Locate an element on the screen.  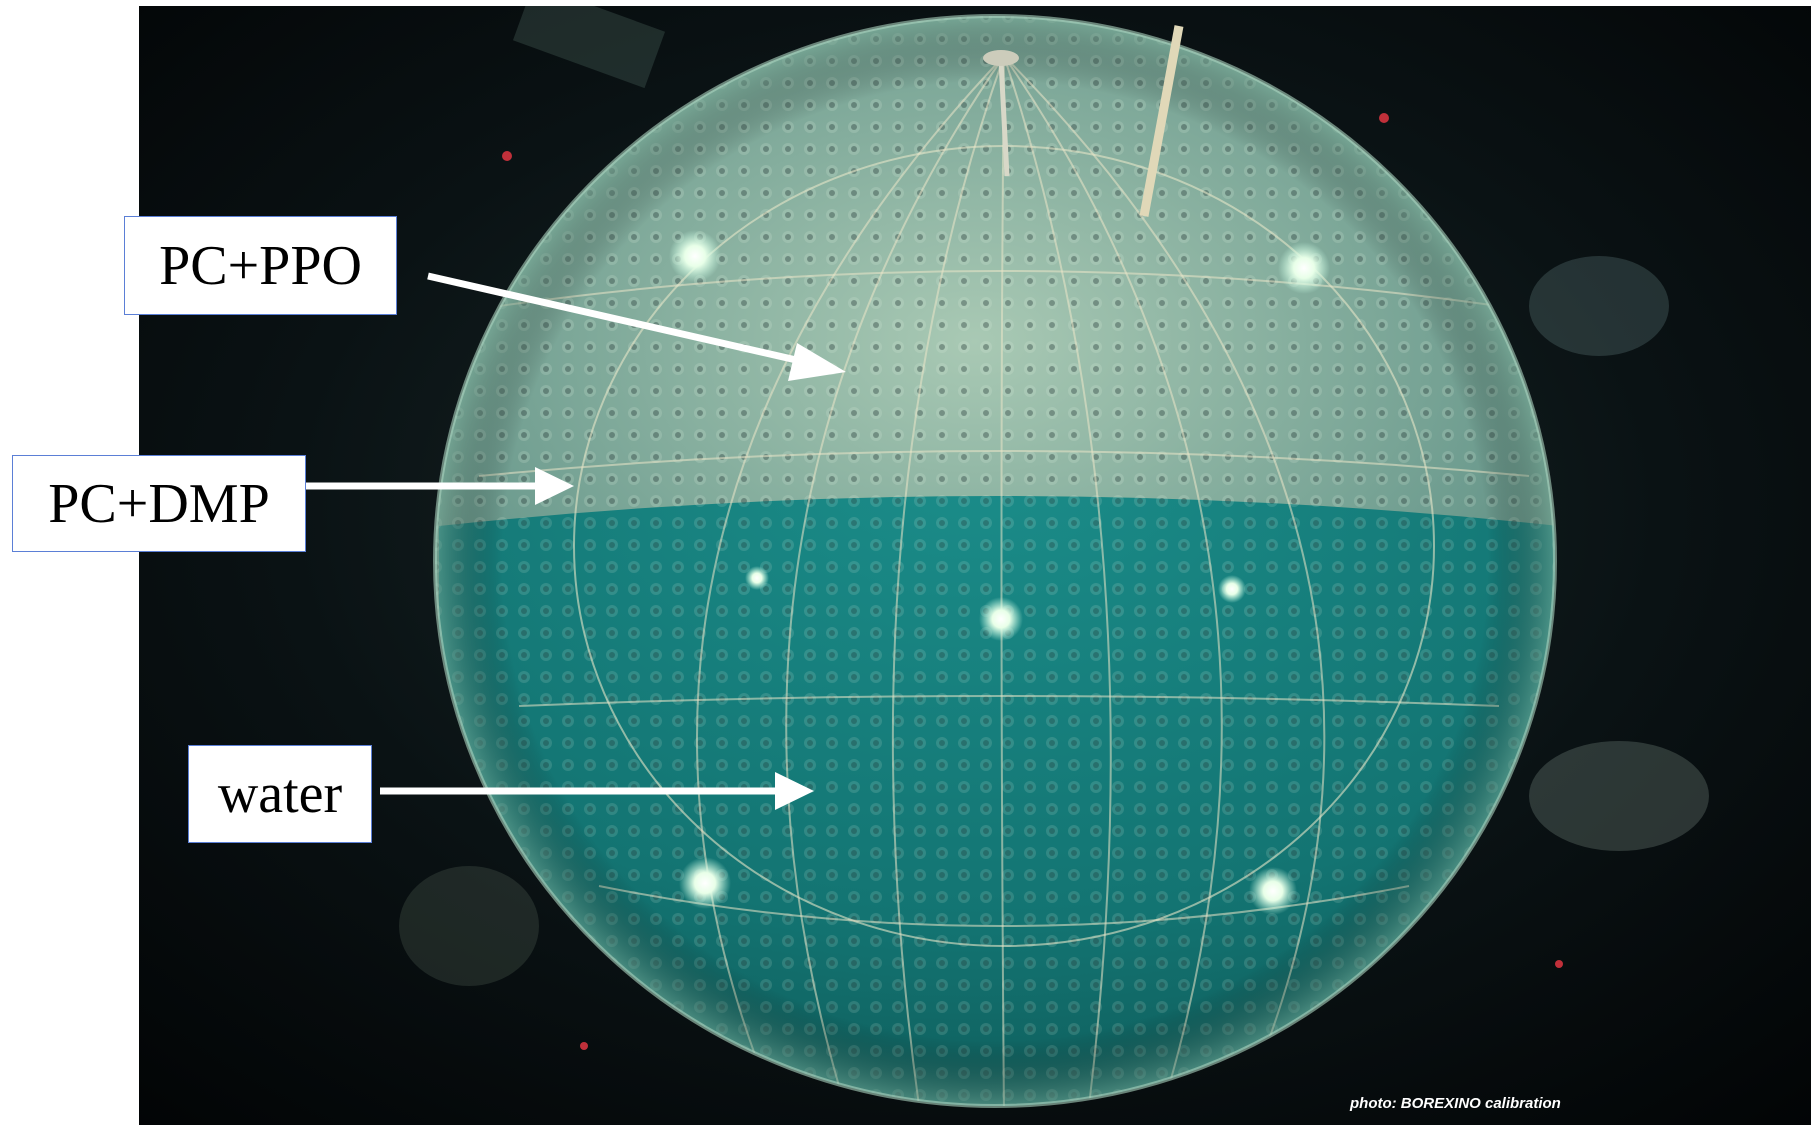
label-pc-ppo-text: PC+PPO is located at coordinates (260, 265).